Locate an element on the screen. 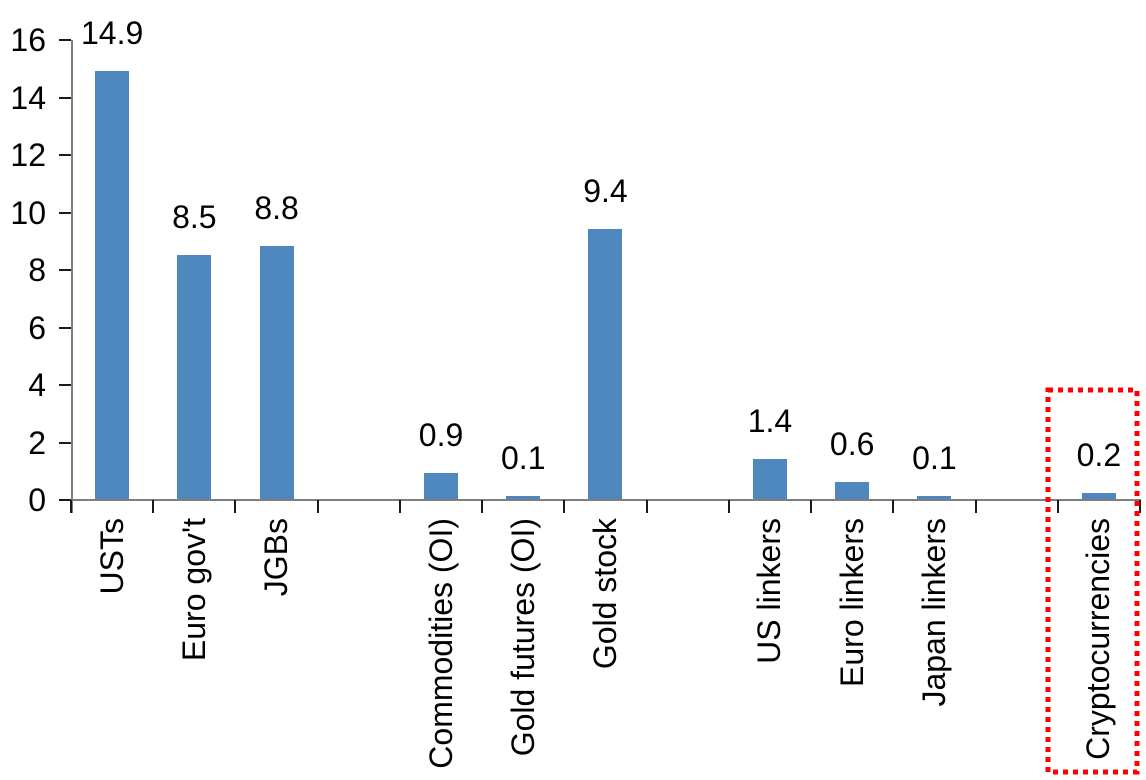 Image resolution: width=1146 pixels, height=780 pixels. highlight-box-outline is located at coordinates (1092, 581).